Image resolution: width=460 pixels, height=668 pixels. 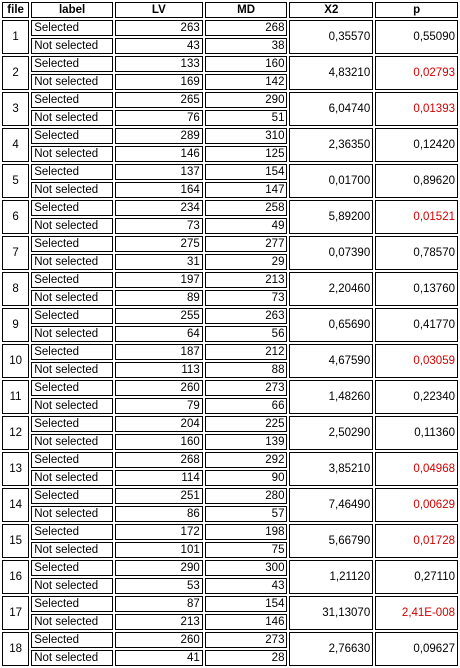 I want to click on table-row-selected: 13 Selected 268 292 3,85210 0,04968, so click(x=230, y=469).